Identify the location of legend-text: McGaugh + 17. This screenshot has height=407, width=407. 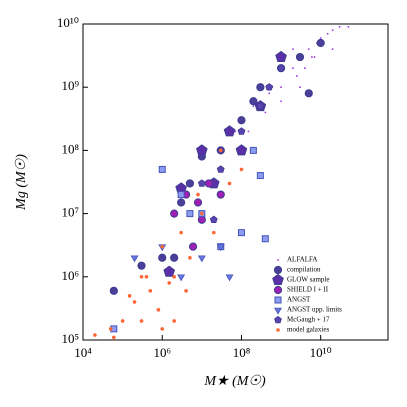
(308, 320).